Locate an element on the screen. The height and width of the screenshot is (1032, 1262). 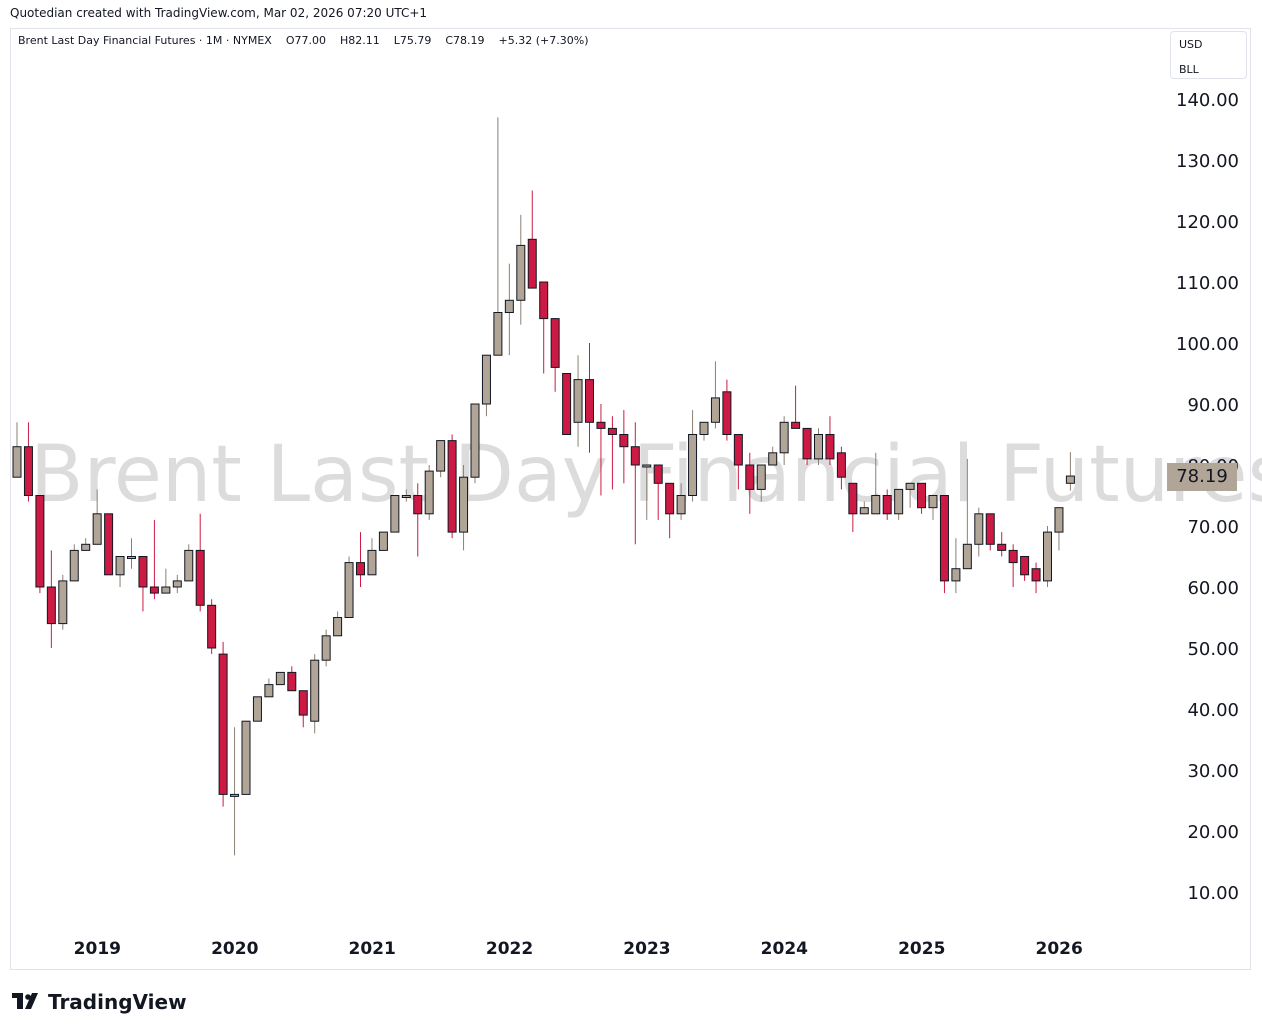
currency-label: USD is located at coordinates (1191, 44).